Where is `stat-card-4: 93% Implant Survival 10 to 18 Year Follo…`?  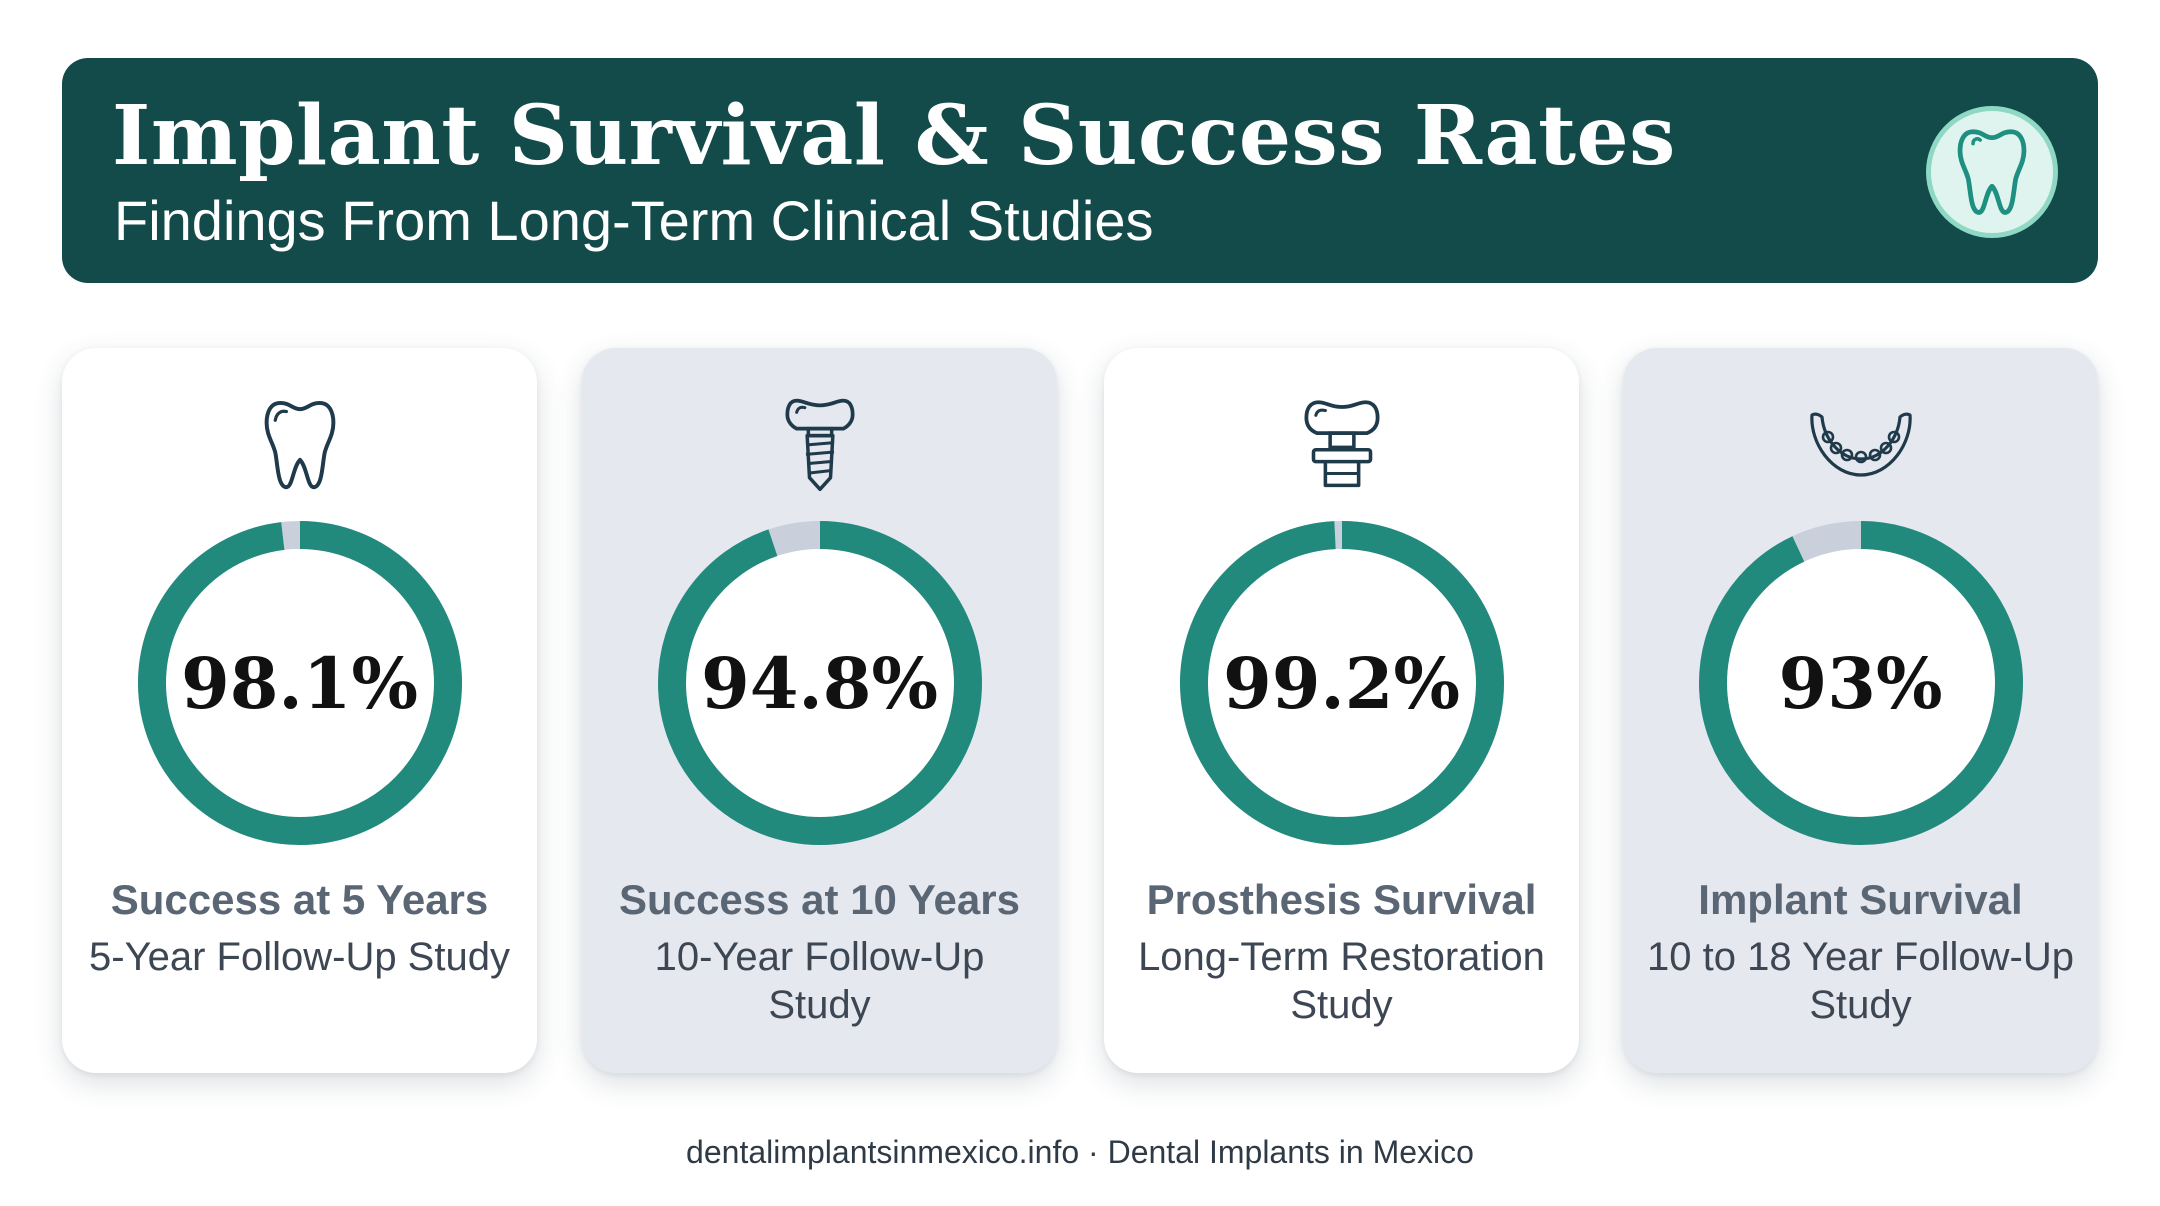 stat-card-4: 93% Implant Survival 10 to 18 Year Follo… is located at coordinates (1860, 710).